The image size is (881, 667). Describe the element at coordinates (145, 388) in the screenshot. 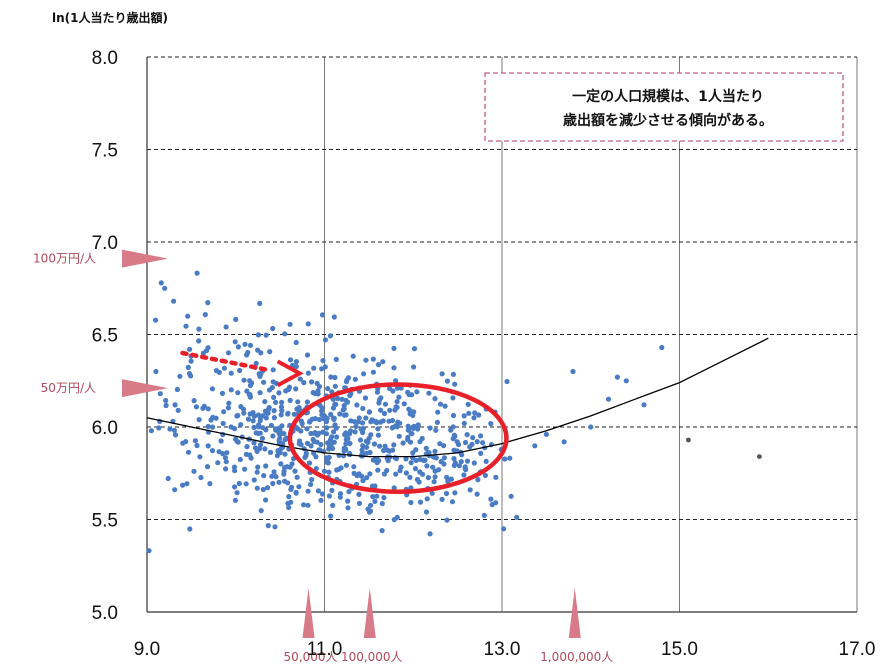

I see `y-marker-wedge` at that location.